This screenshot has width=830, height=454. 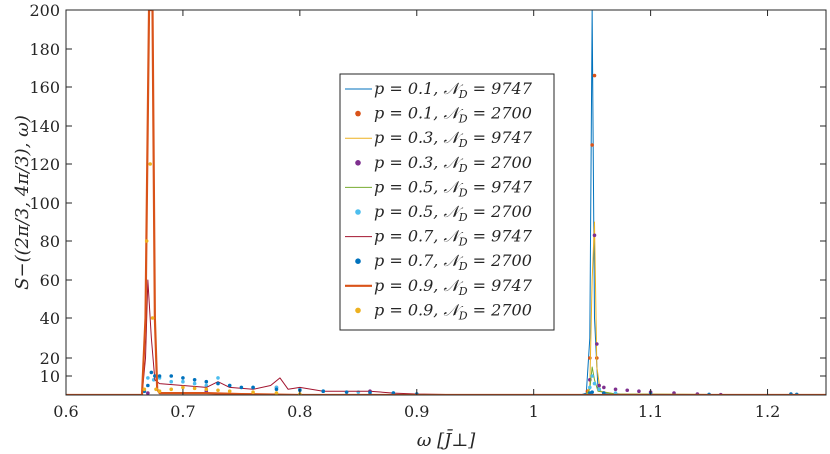 I want to click on legend-entry: p = 0.9, 𝒩D = 2700, so click(x=443, y=311).